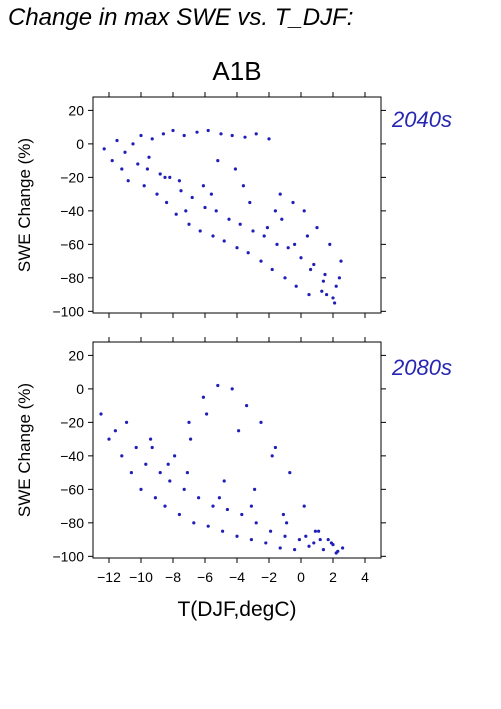  Describe the element at coordinates (72, 211) in the screenshot. I see `y-tick-label: −40` at that location.